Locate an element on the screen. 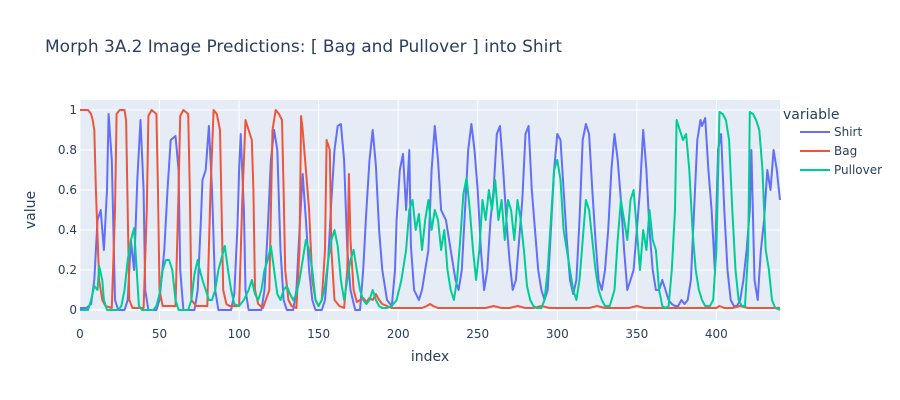  legend-label: Pullover is located at coordinates (858, 170).